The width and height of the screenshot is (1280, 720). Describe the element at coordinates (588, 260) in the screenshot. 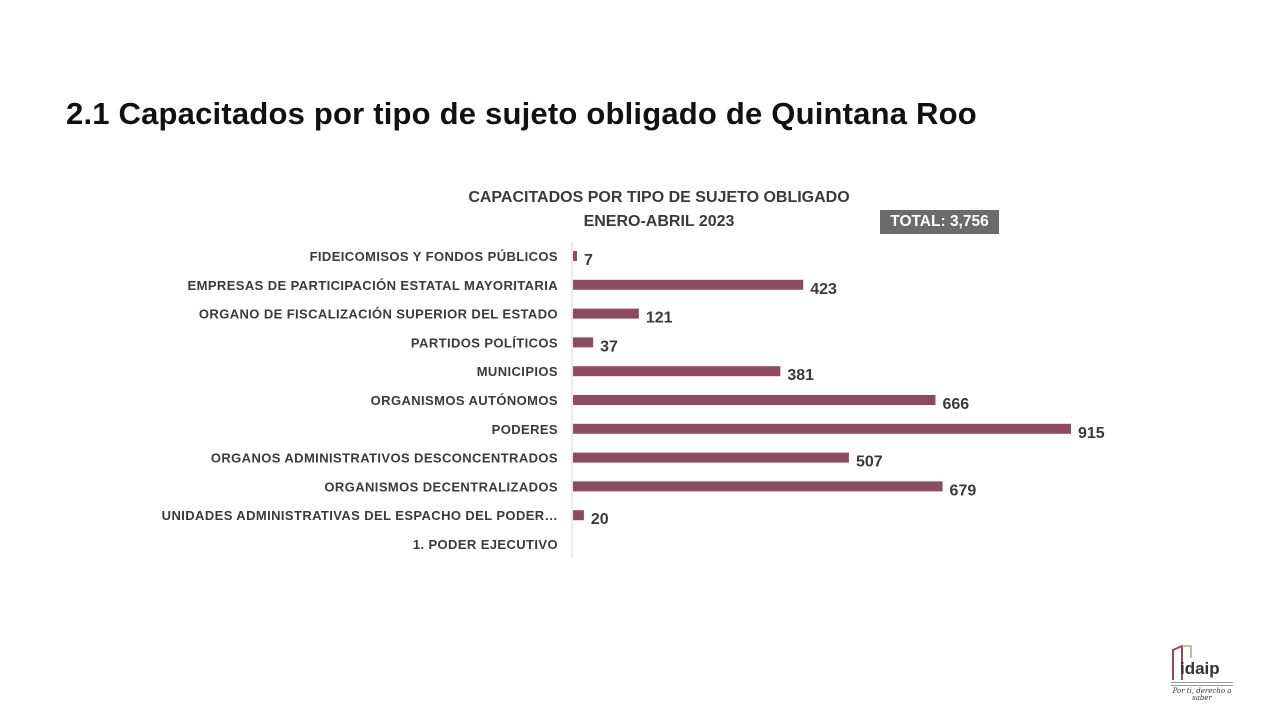

I see `data-label: 7` at that location.